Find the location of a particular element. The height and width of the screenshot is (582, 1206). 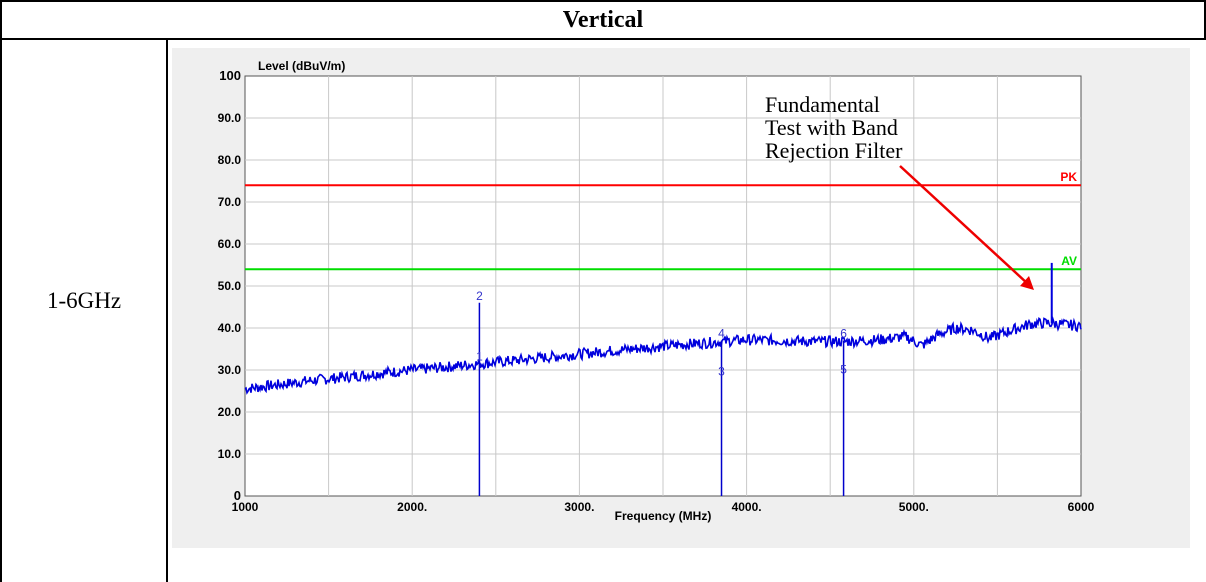

marker-label: 6 is located at coordinates (843, 334).